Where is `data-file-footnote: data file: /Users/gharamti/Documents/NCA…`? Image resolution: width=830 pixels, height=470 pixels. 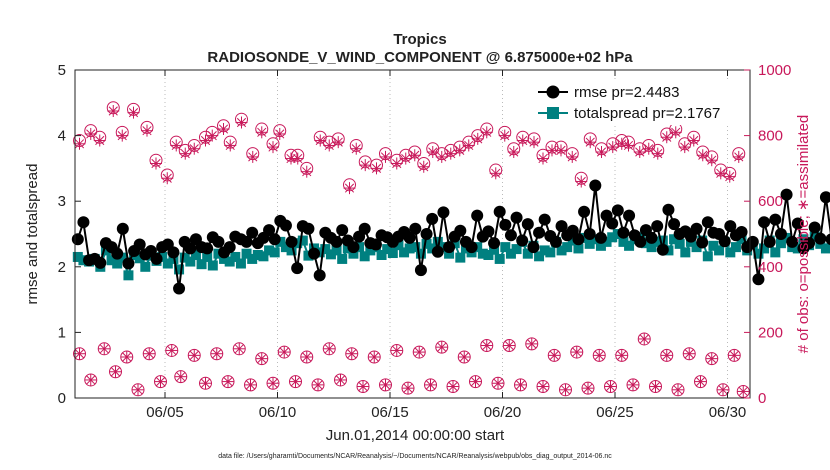
data-file-footnote: data file: /Users/gharamti/Documents/NCA… is located at coordinates (415, 456).